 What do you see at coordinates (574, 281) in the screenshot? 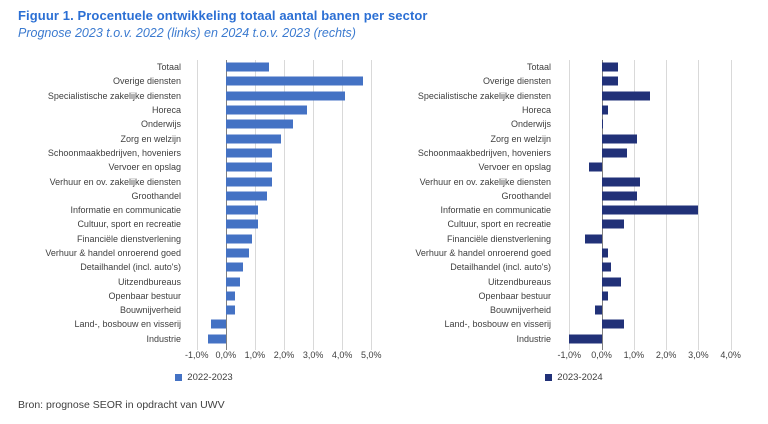
I see `chart-row: Uitzendbureaus` at bounding box center [574, 281].